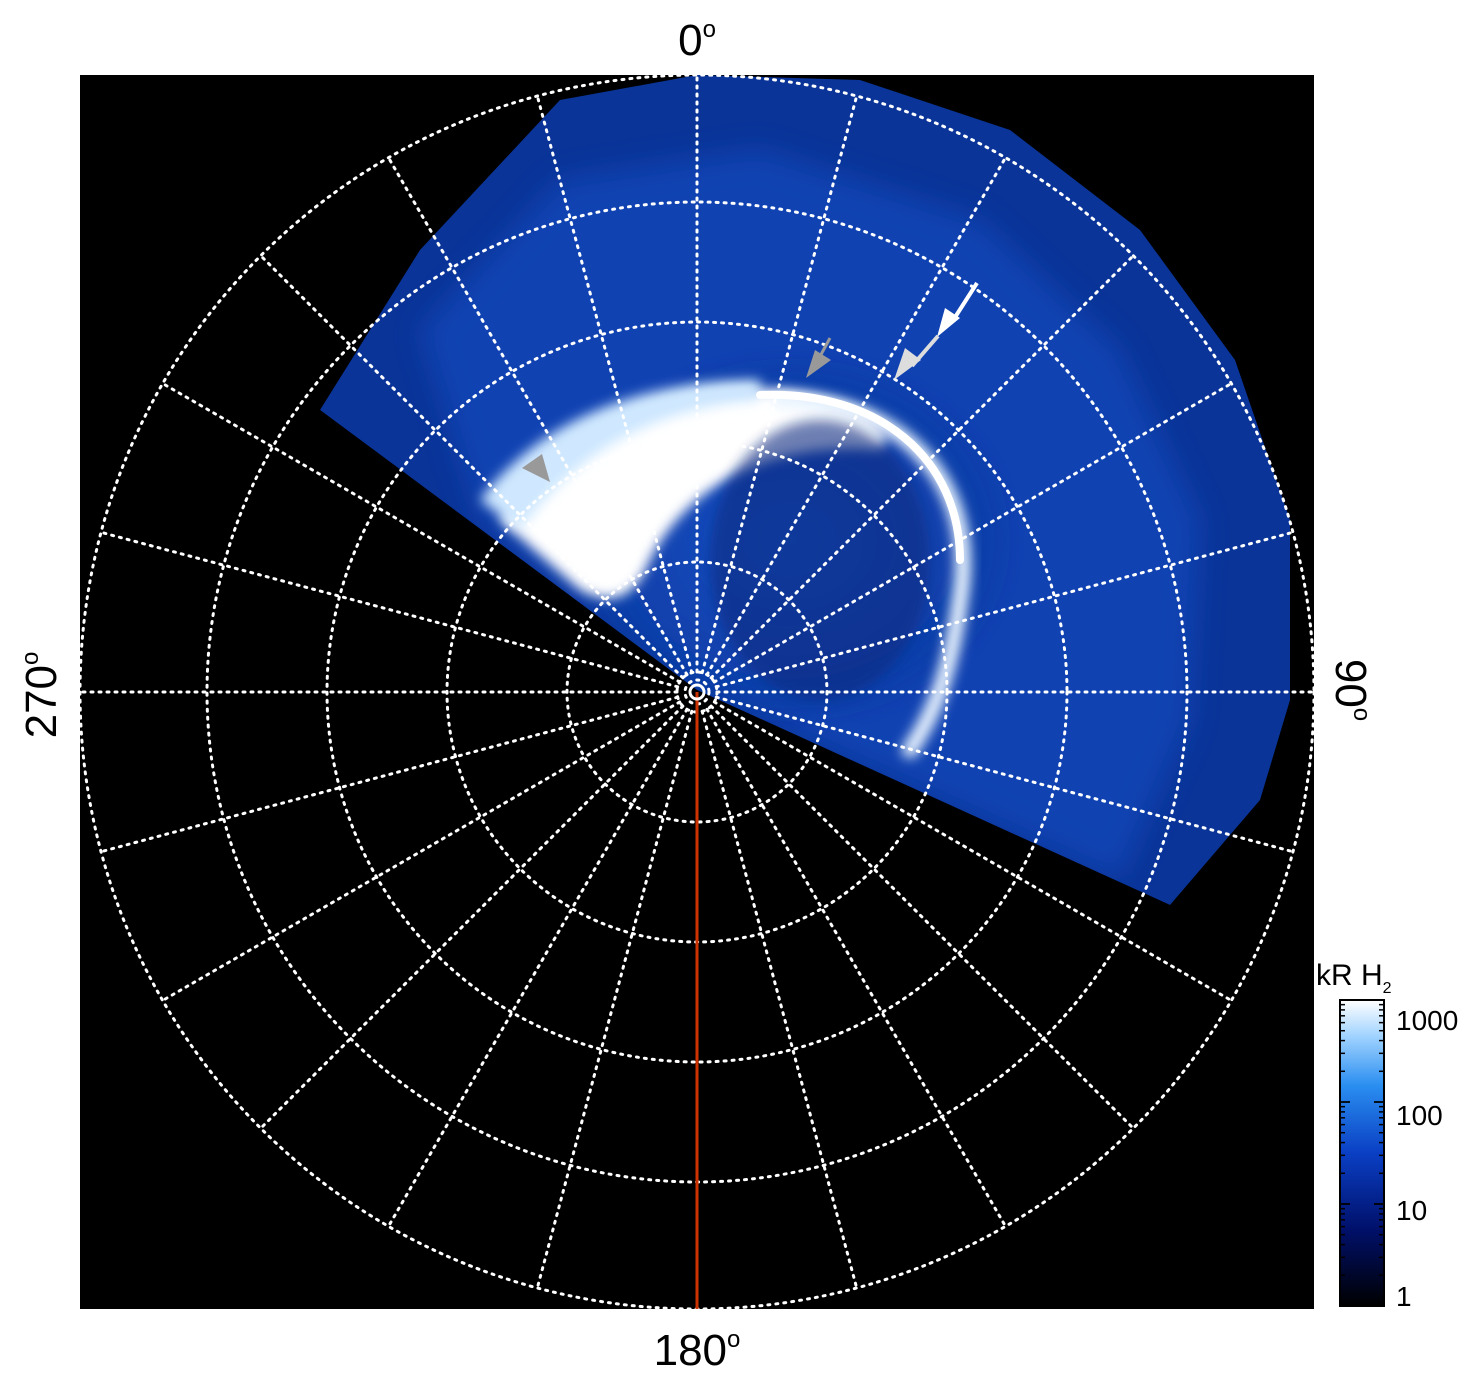 Image resolution: width=1481 pixels, height=1384 pixels. Describe the element at coordinates (1419, 1115) in the screenshot. I see `colorbar-tick-label: 100` at that location.